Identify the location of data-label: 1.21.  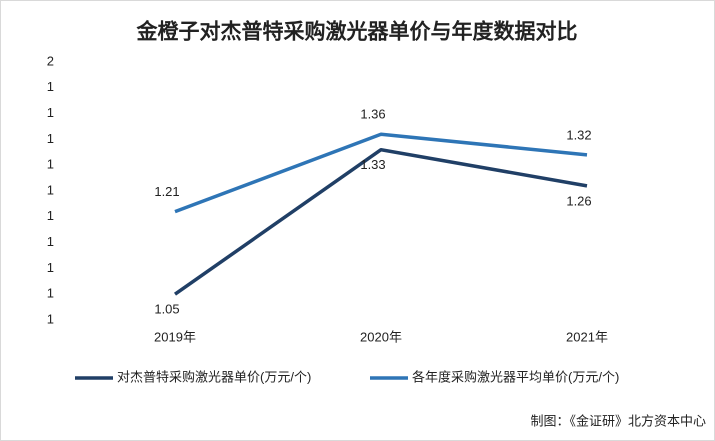
(166, 191).